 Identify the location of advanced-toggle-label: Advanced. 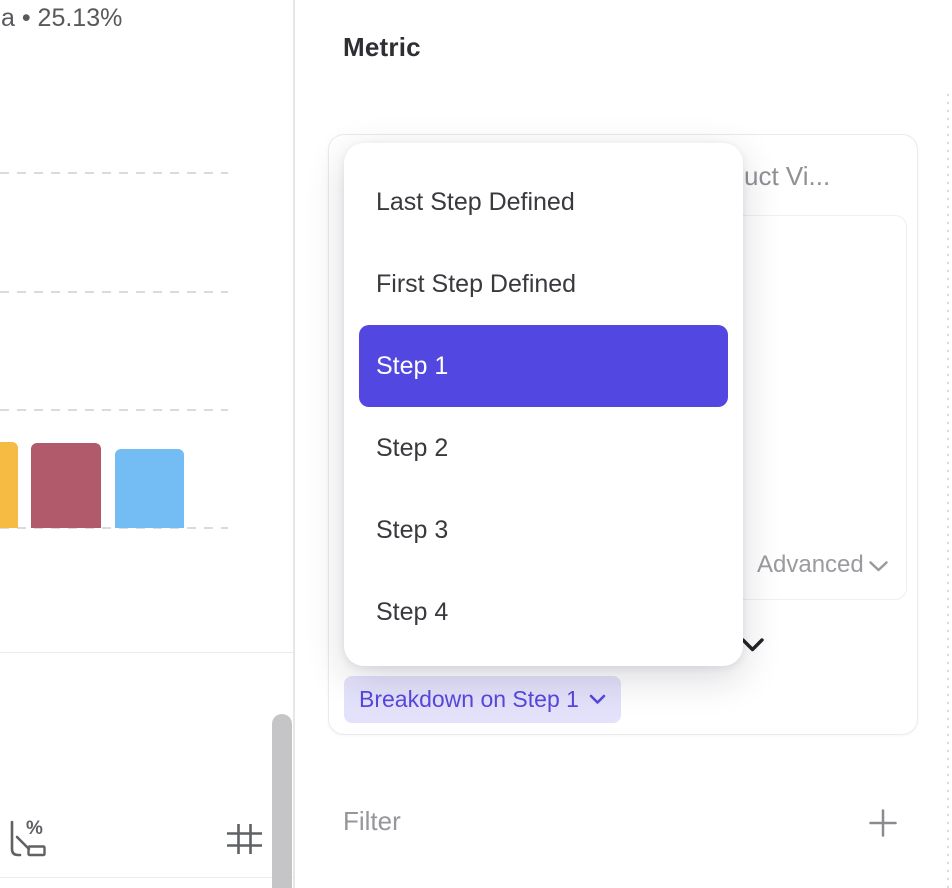
(810, 564).